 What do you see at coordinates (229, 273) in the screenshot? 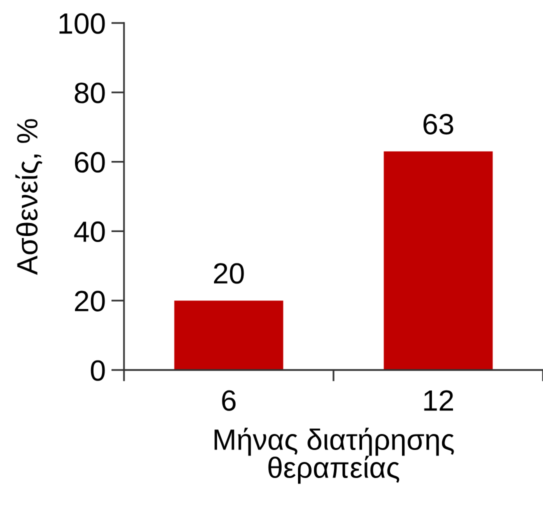
I see `data-label: 20` at bounding box center [229, 273].